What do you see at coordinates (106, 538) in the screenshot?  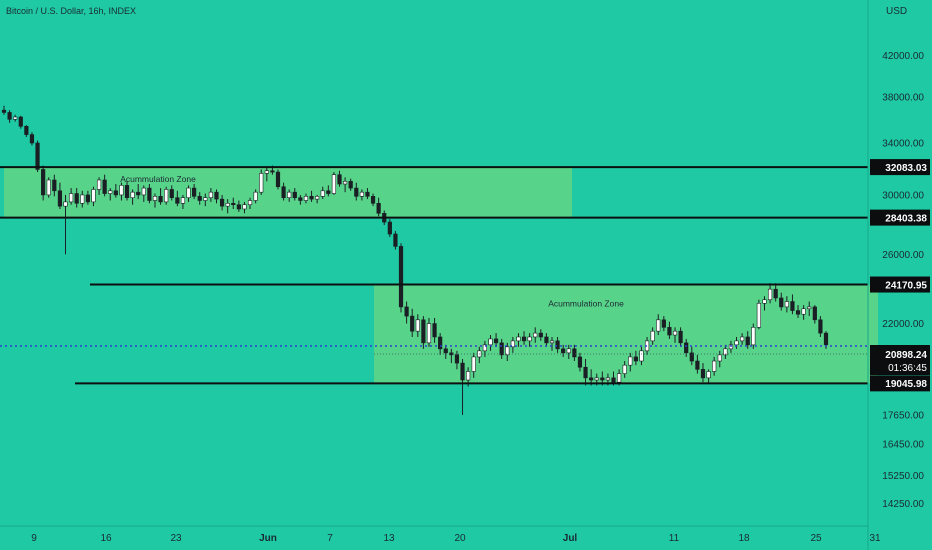 I see `x-tick-label: 16` at bounding box center [106, 538].